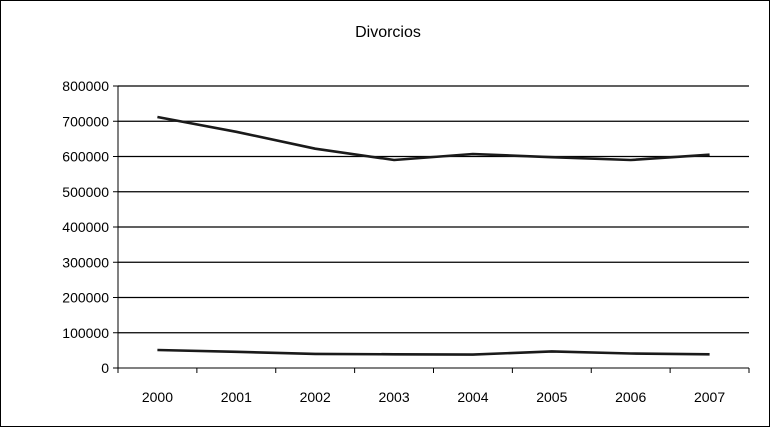  Describe the element at coordinates (85, 157) in the screenshot. I see `y-tick-label-600000: 600000` at that location.